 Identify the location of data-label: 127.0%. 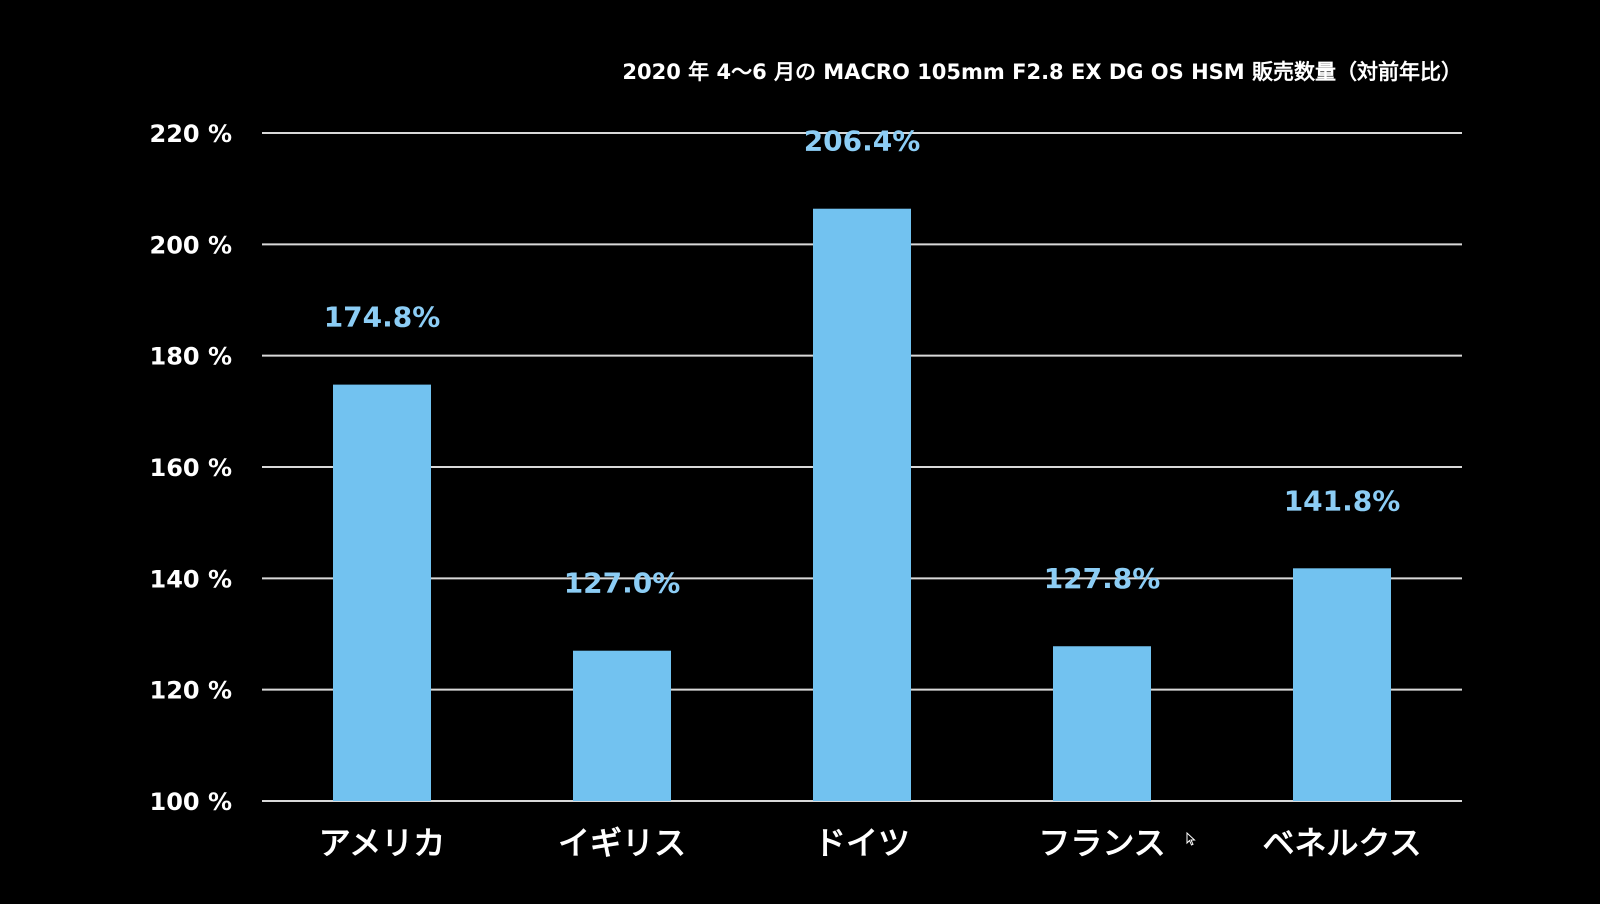
(622, 583).